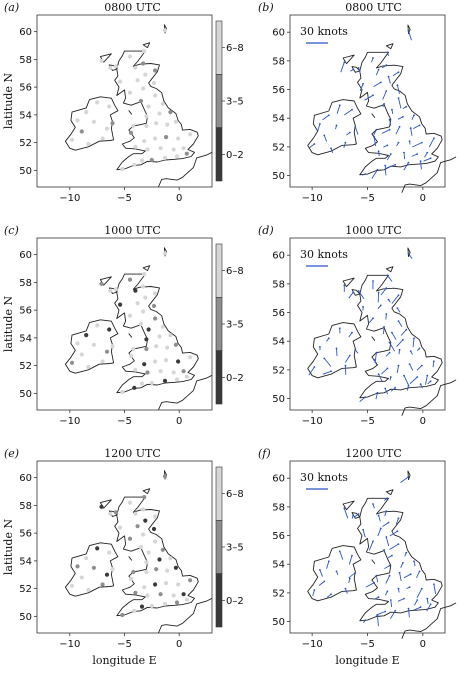 This screenshot has width=474, height=673. Describe the element at coordinates (219, 324) in the screenshot. I see `legend-swatch` at that location.